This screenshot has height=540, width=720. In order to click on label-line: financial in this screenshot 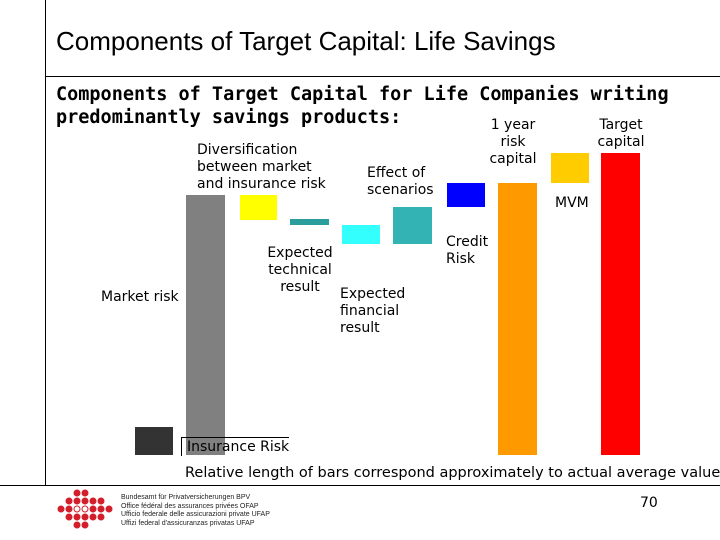, I will do `click(370, 311)`.